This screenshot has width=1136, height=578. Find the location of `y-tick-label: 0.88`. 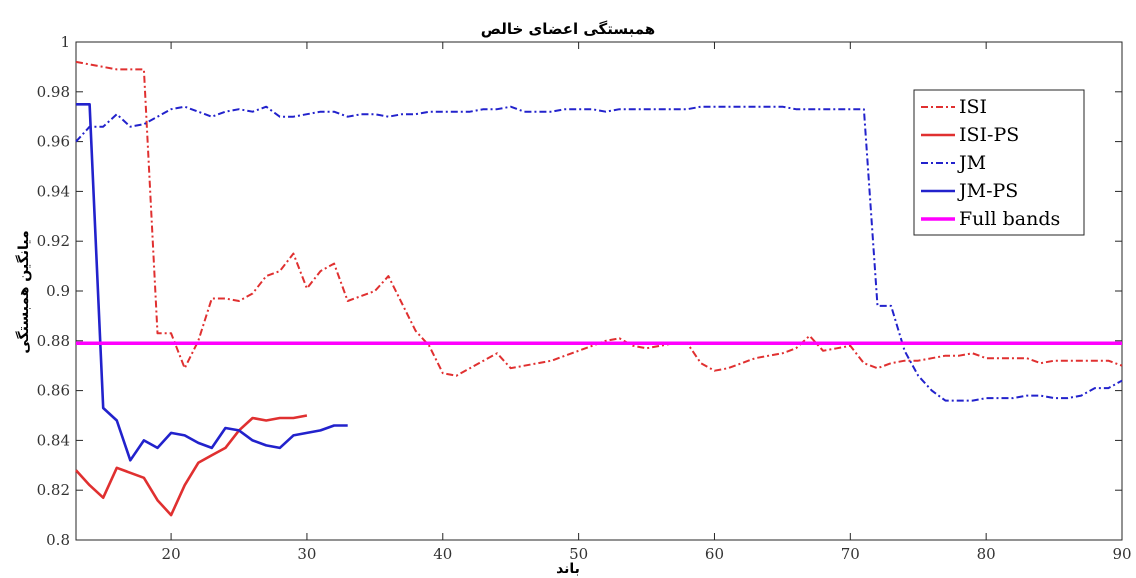

y-tick-label: 0.88 is located at coordinates (53, 341).